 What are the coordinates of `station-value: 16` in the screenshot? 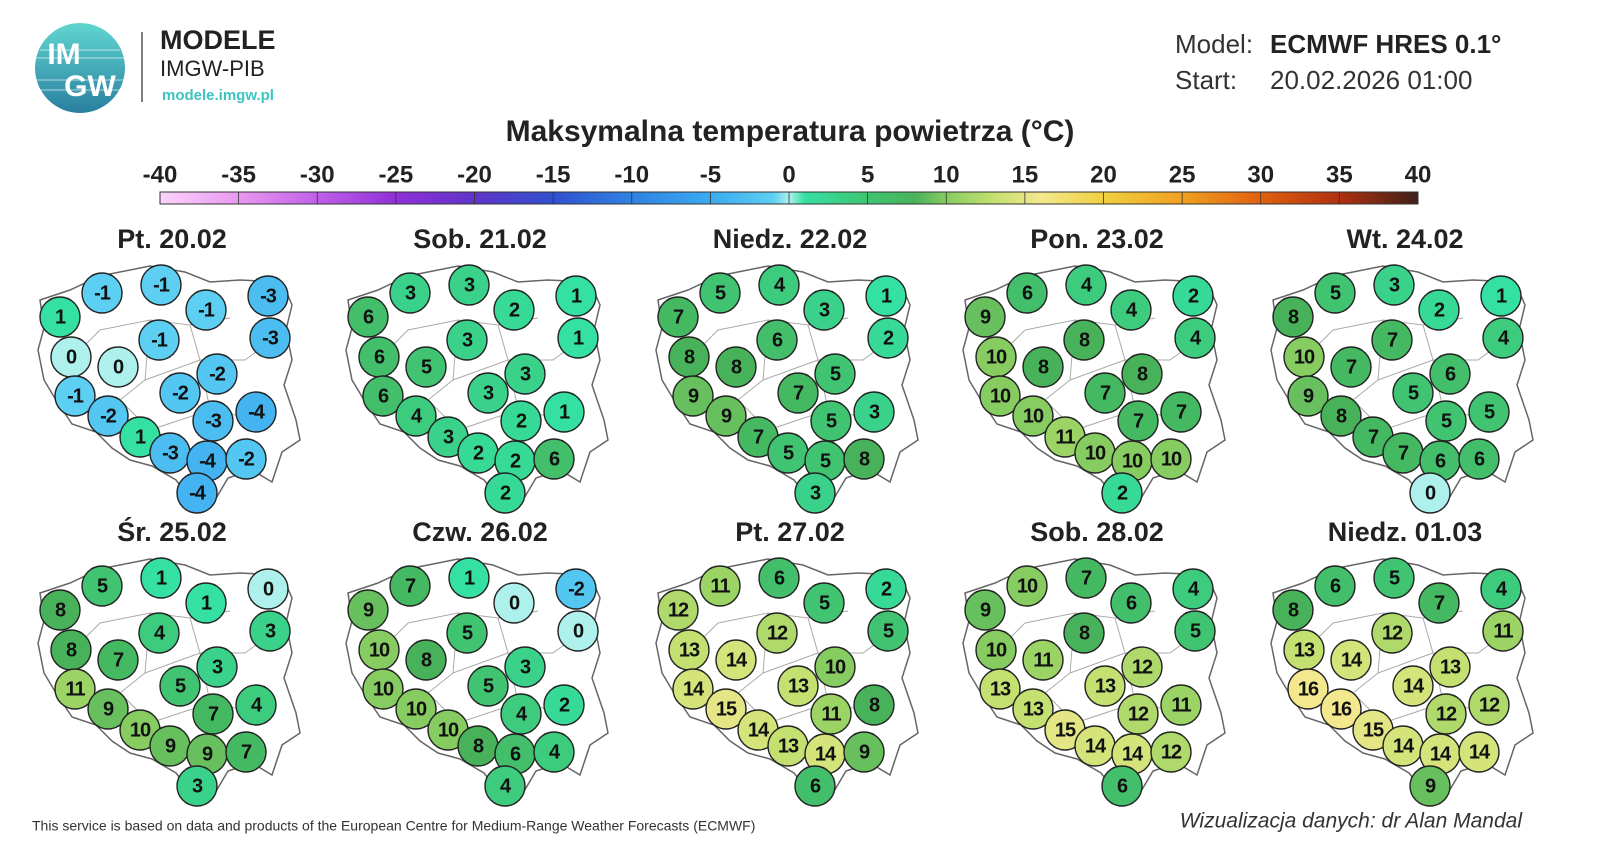 It's located at (1341, 709).